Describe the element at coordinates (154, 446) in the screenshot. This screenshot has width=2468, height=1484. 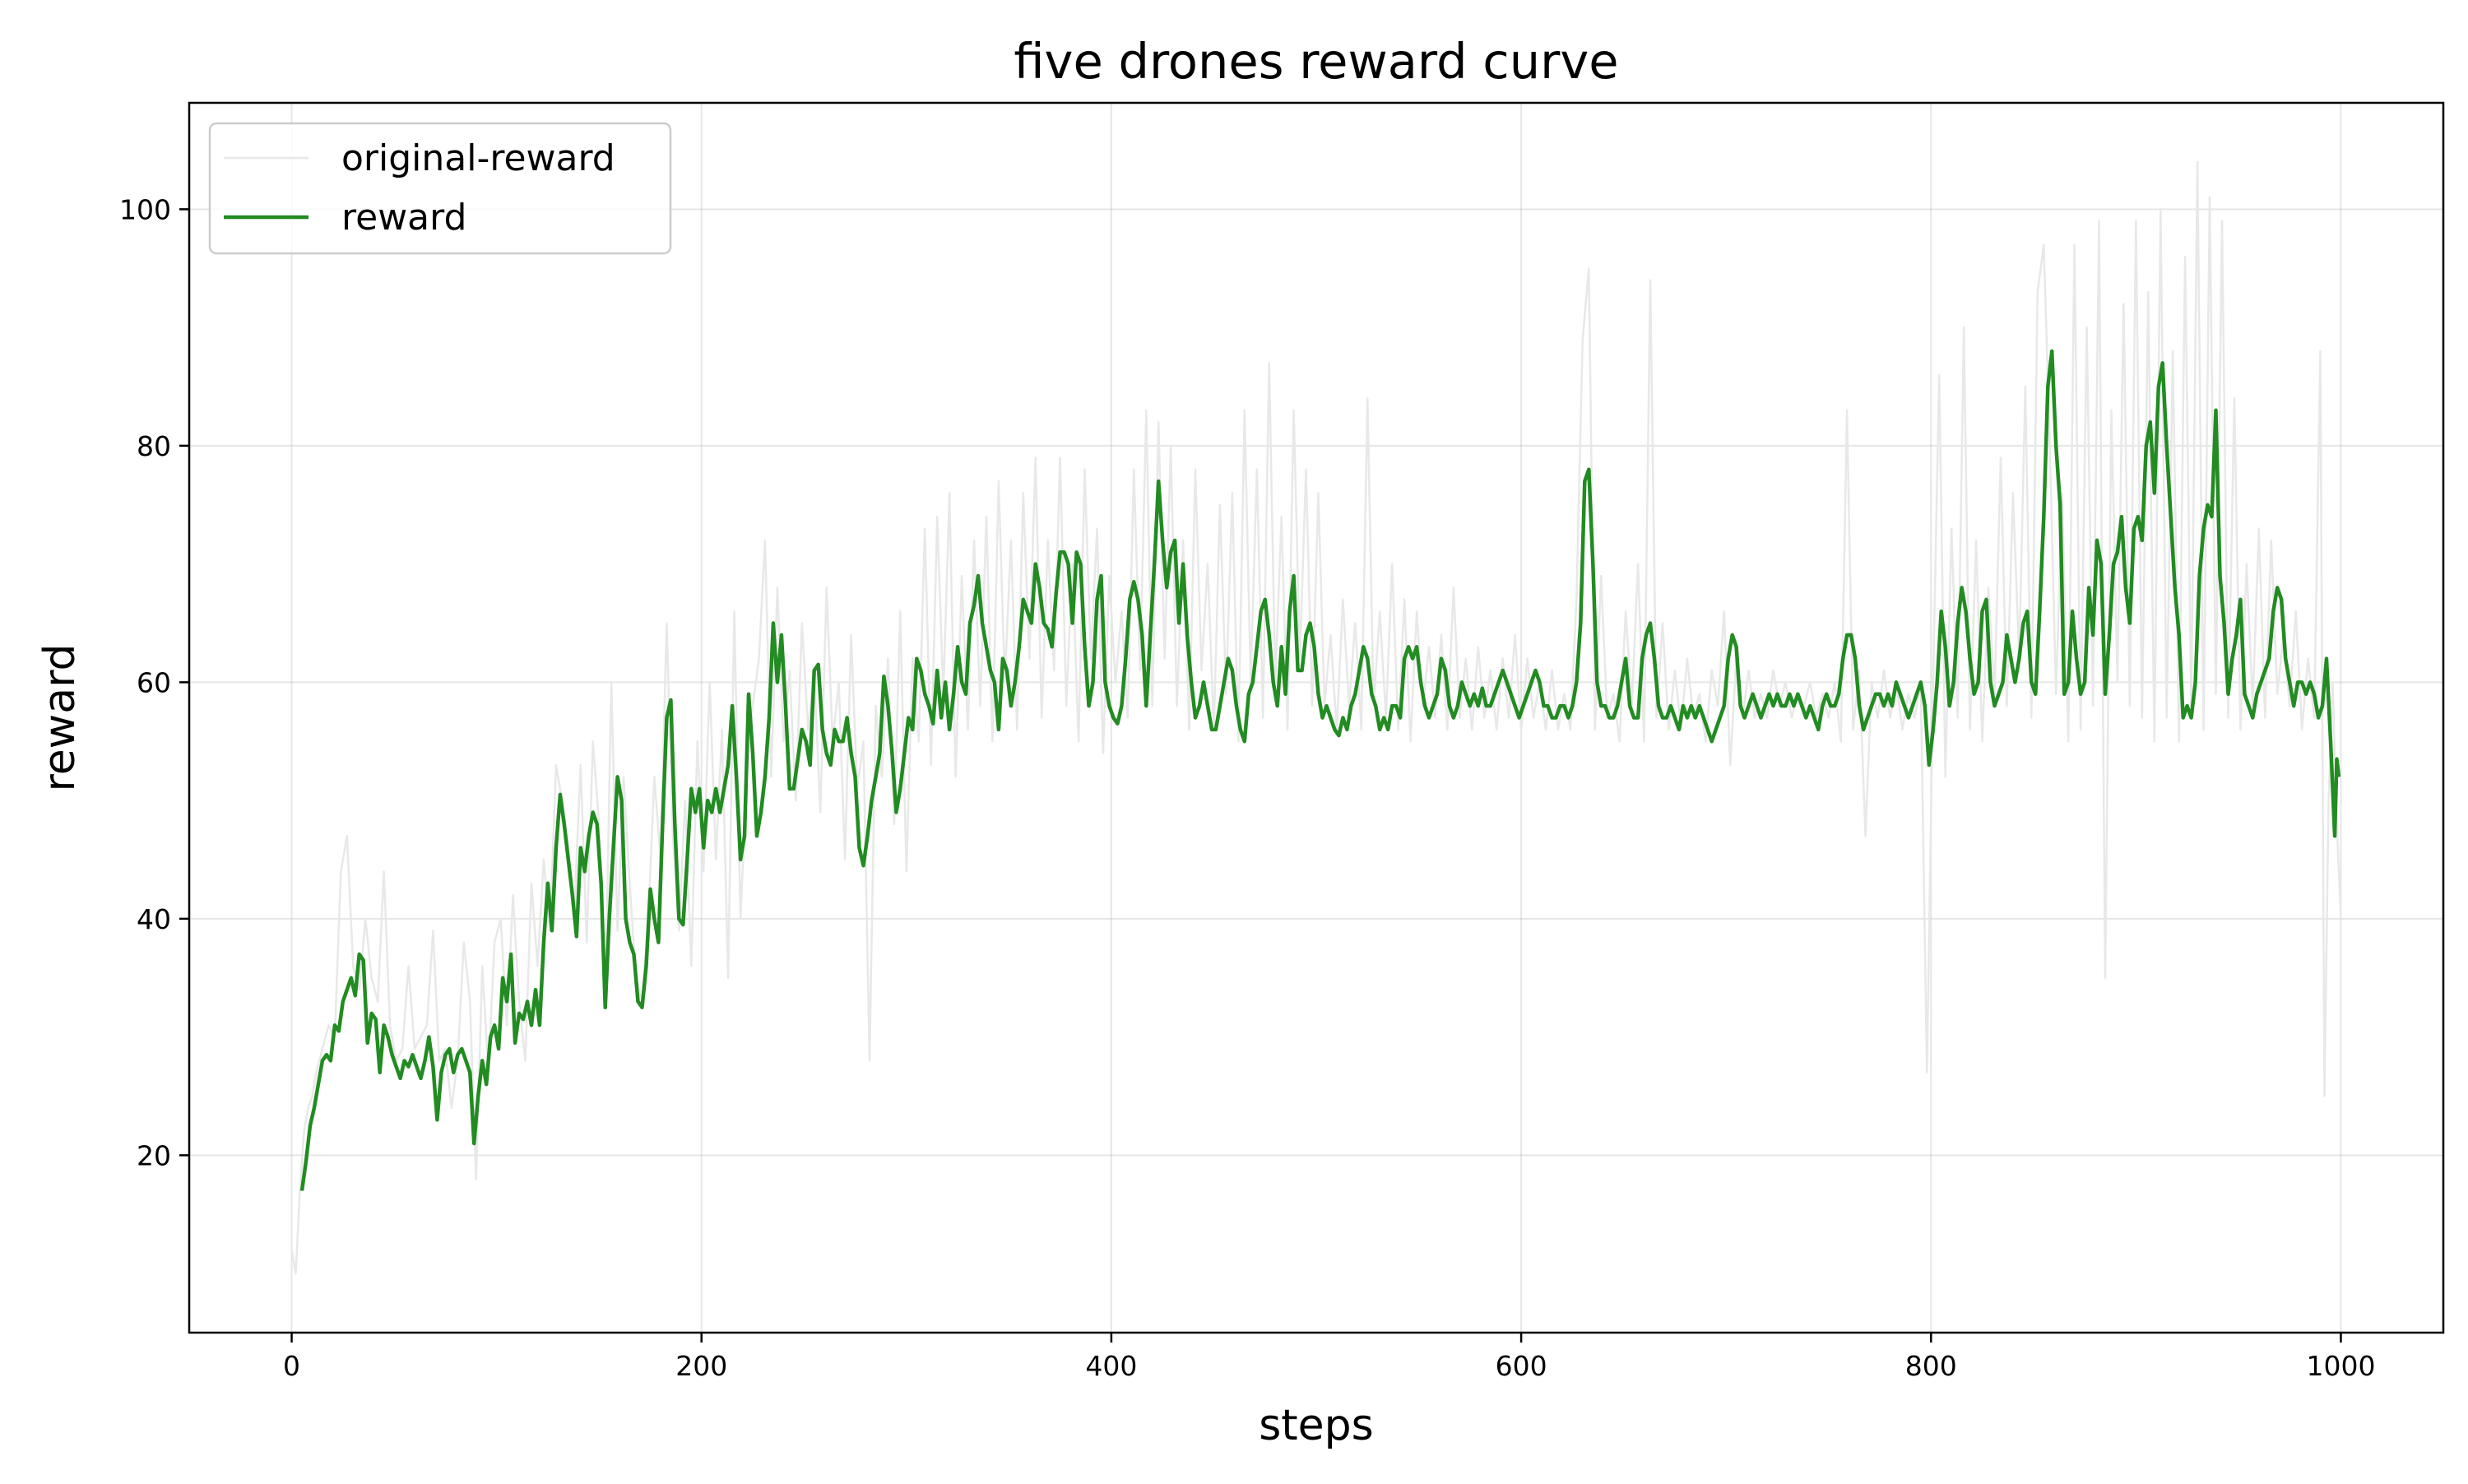
I see `y-tick-label: 80` at that location.